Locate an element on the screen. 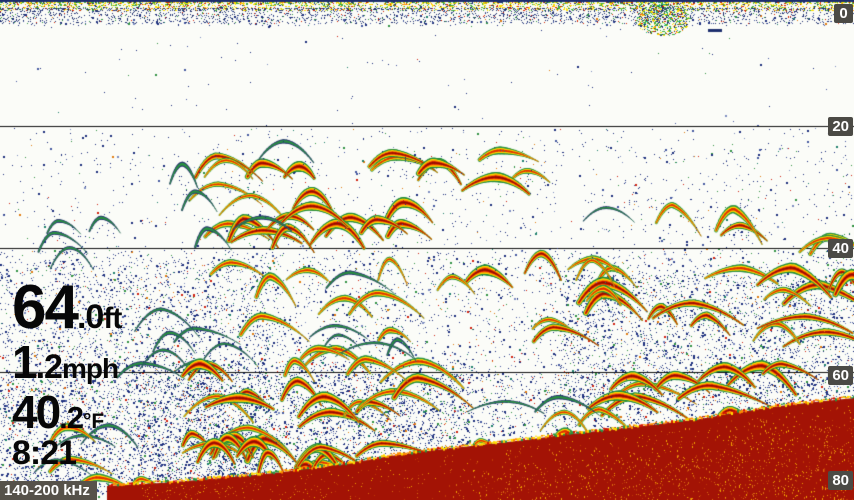 The width and height of the screenshot is (854, 500). depth-unit: ft is located at coordinates (112, 318).